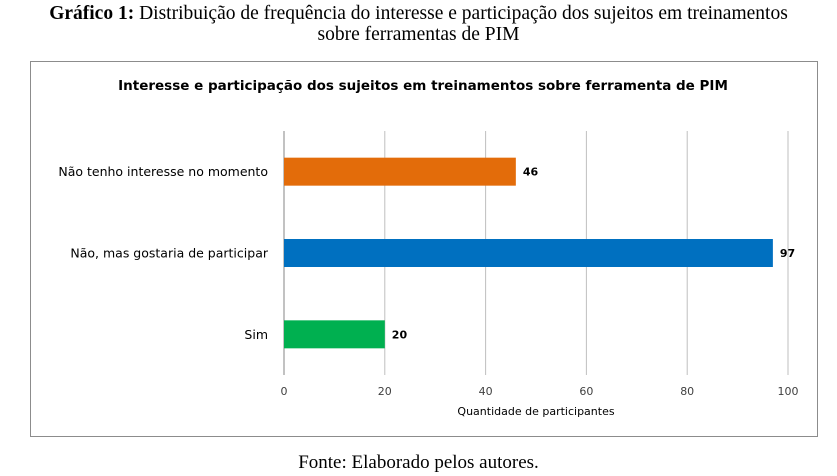 The image size is (837, 476). I want to click on x-tick-label: 80, so click(687, 391).